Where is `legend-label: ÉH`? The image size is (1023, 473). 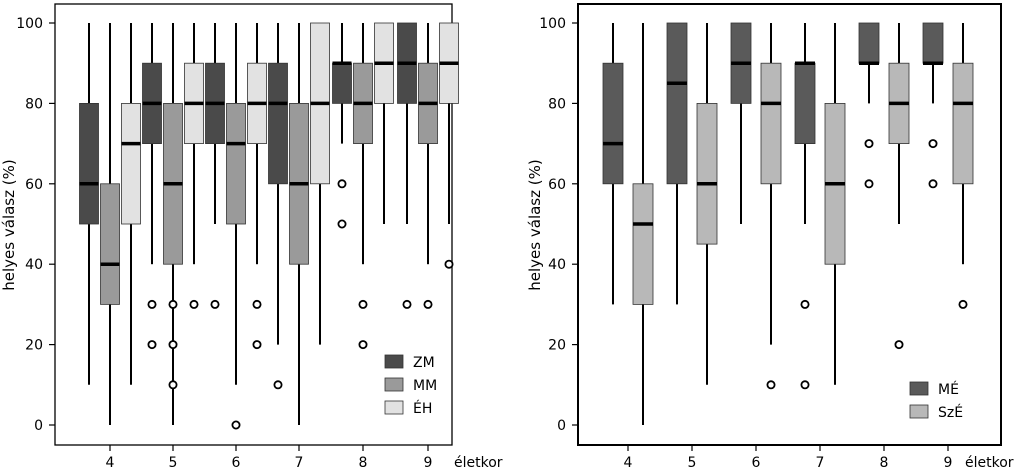 legend-label: ÉH is located at coordinates (422, 408).